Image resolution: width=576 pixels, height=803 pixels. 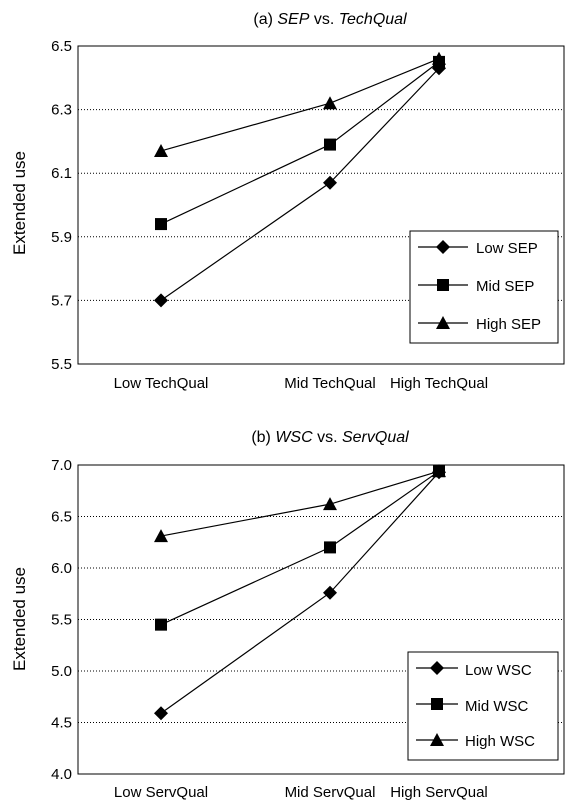 I want to click on y-tick-label: 4.0, so click(x=61, y=774).